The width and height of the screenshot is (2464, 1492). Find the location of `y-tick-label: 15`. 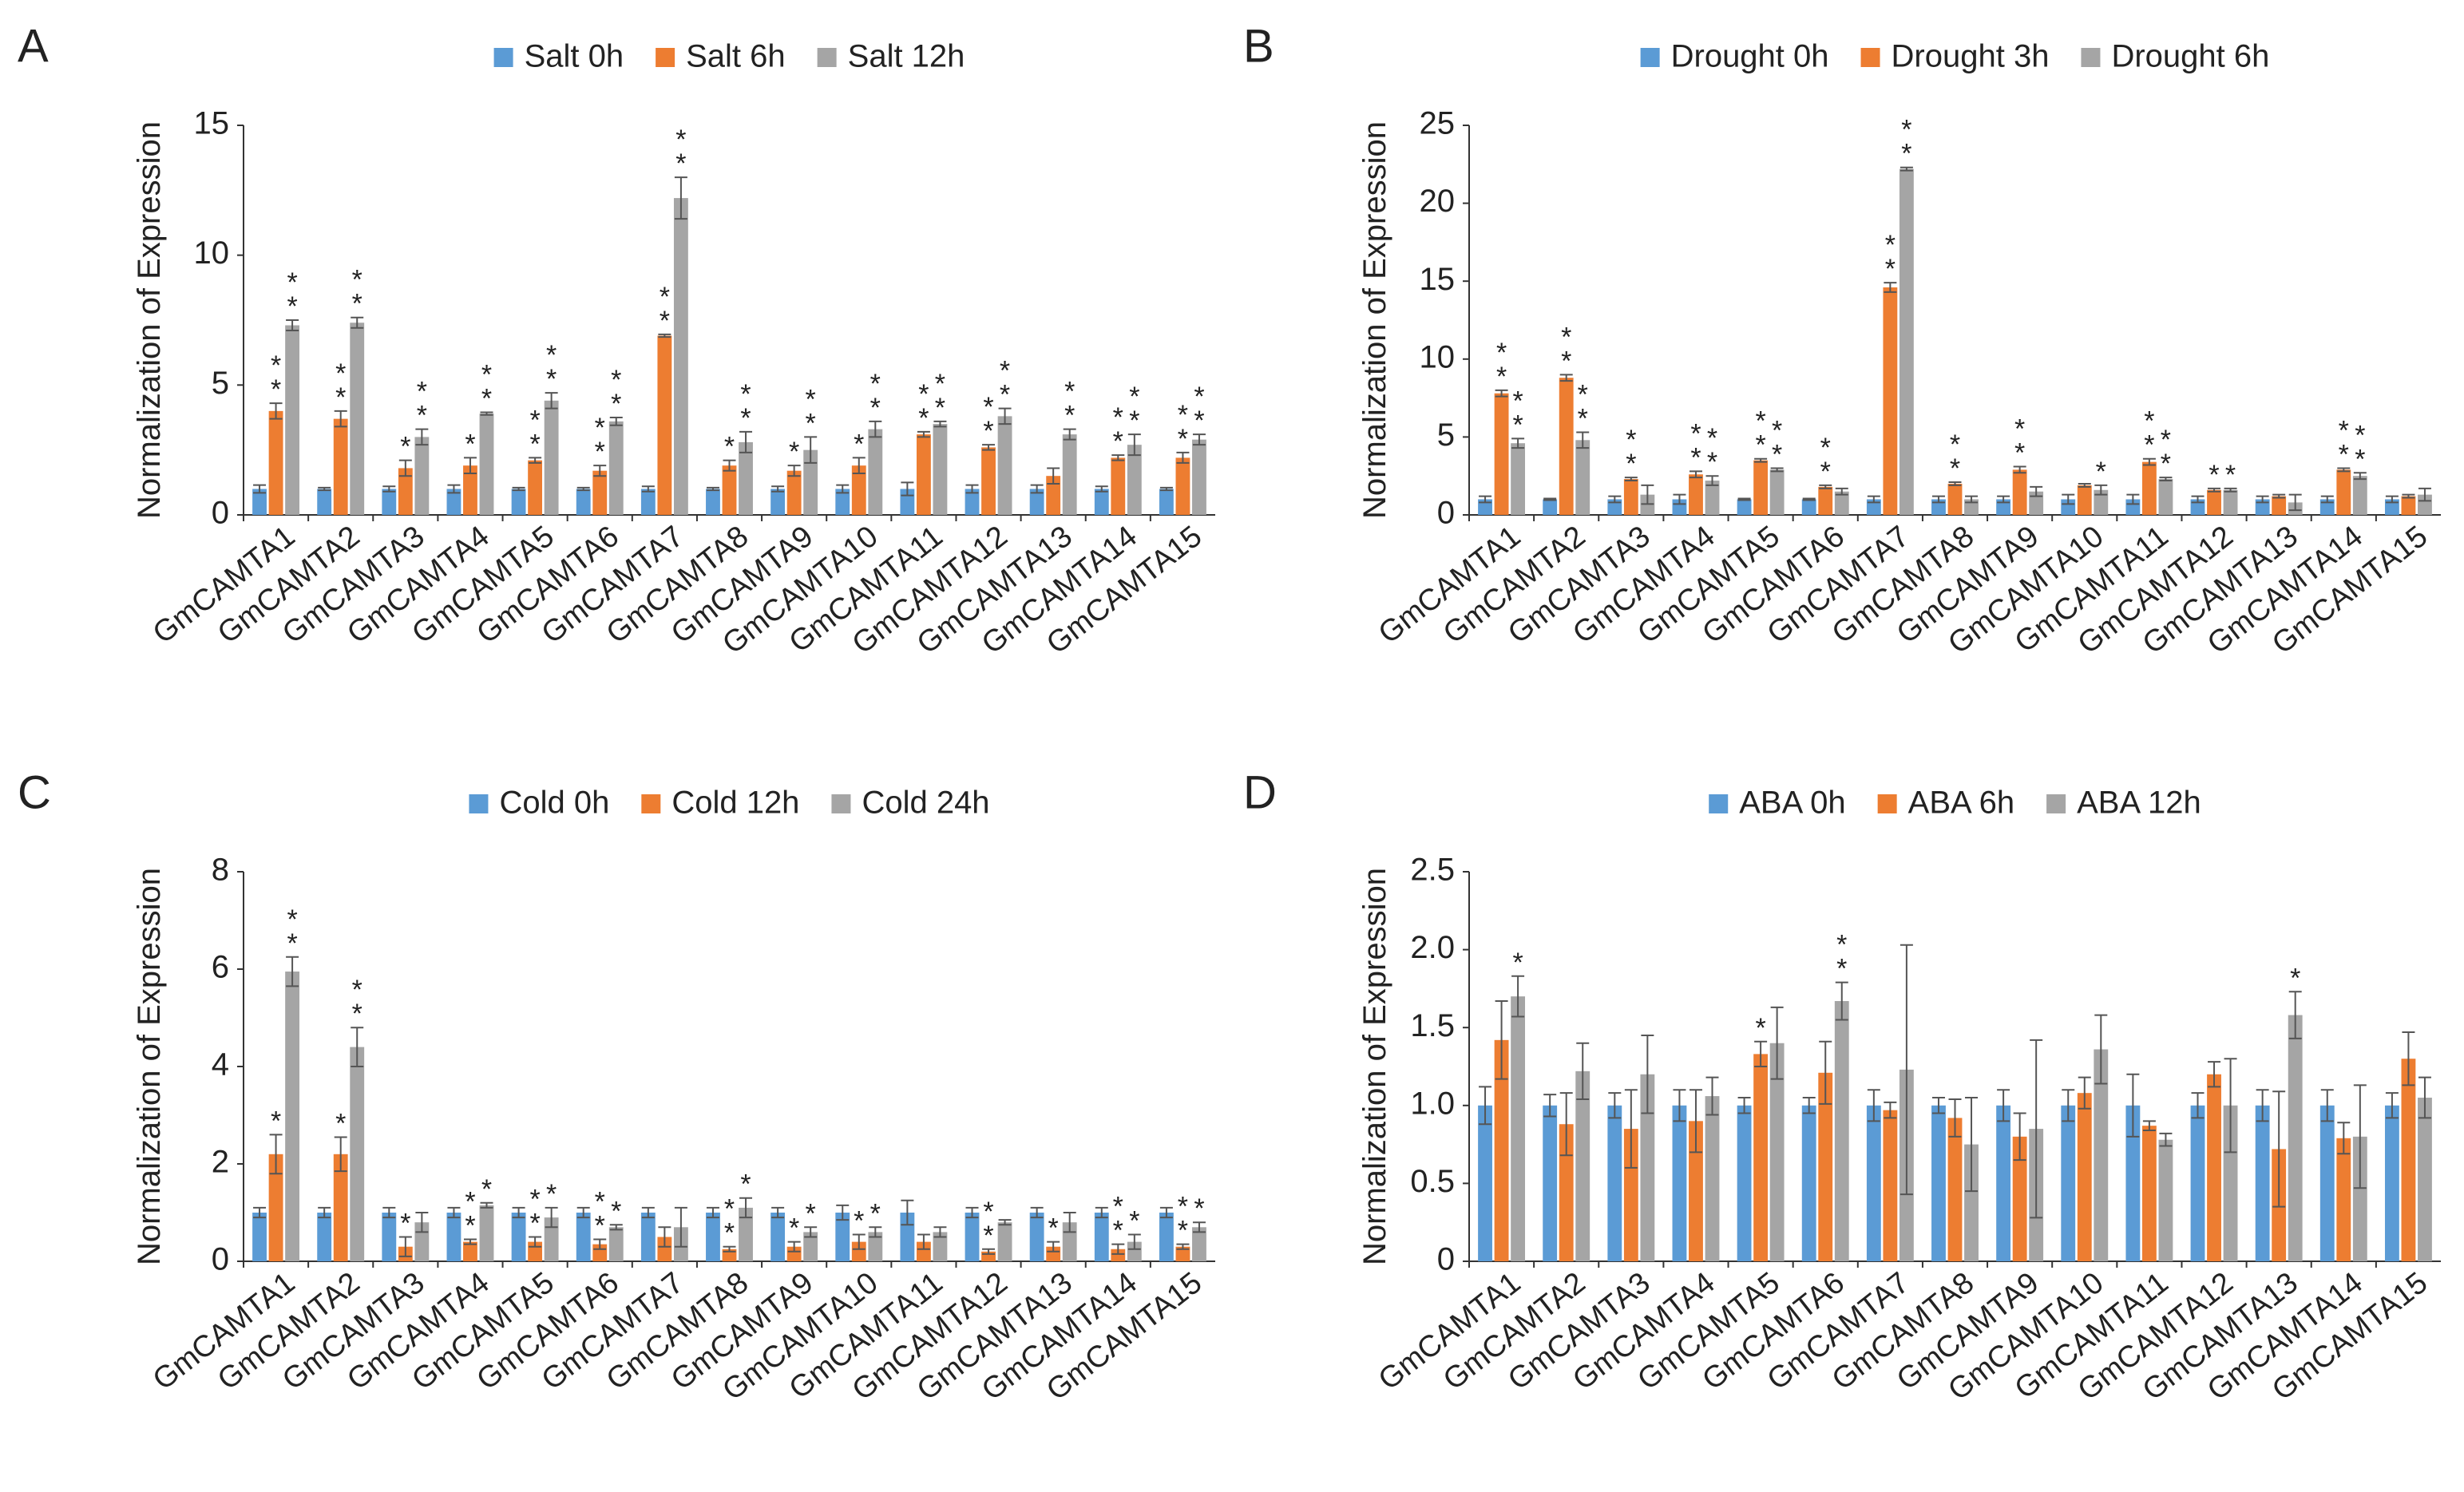

y-tick-label: 15 is located at coordinates (212, 123).